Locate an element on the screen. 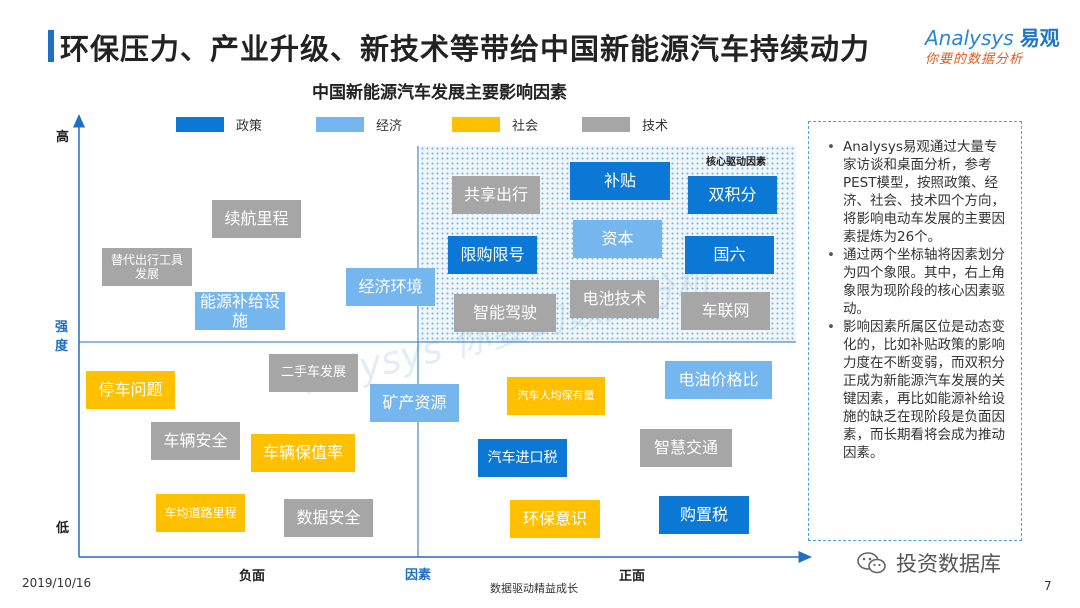  y-axis-high: 高 is located at coordinates (63, 137).